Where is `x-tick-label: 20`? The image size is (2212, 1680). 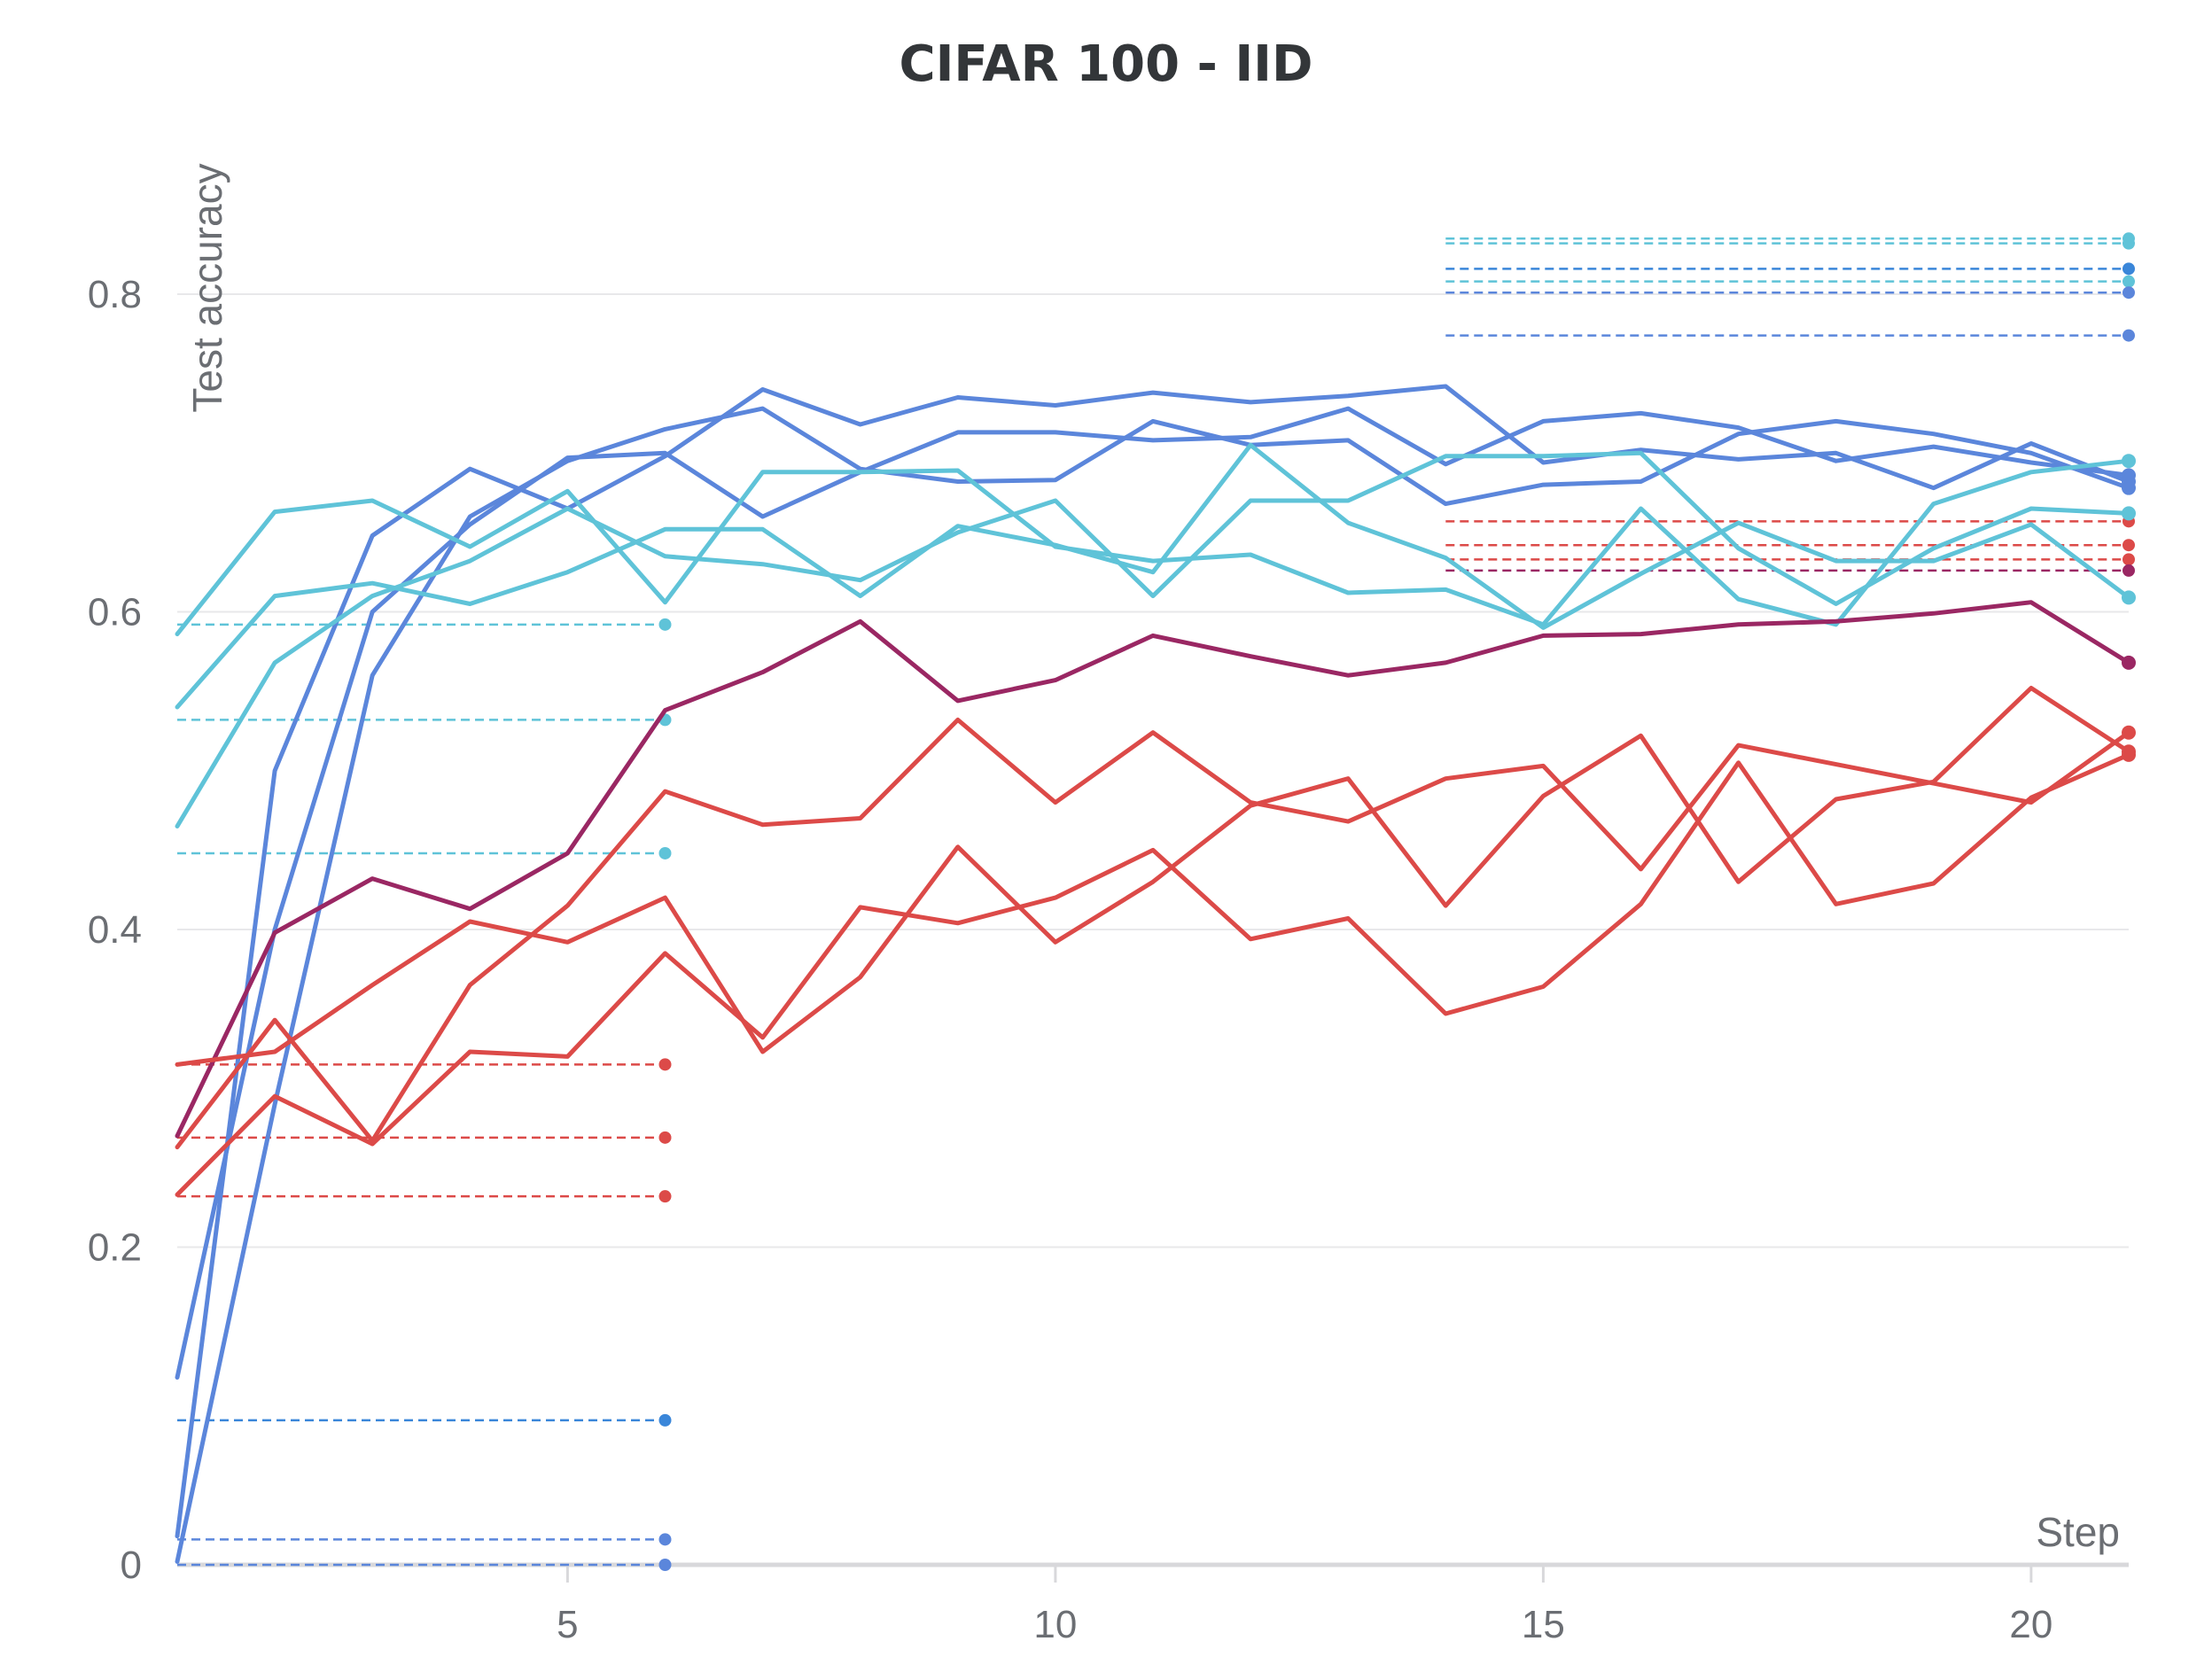
x-tick-label: 20 is located at coordinates (2030, 1624).